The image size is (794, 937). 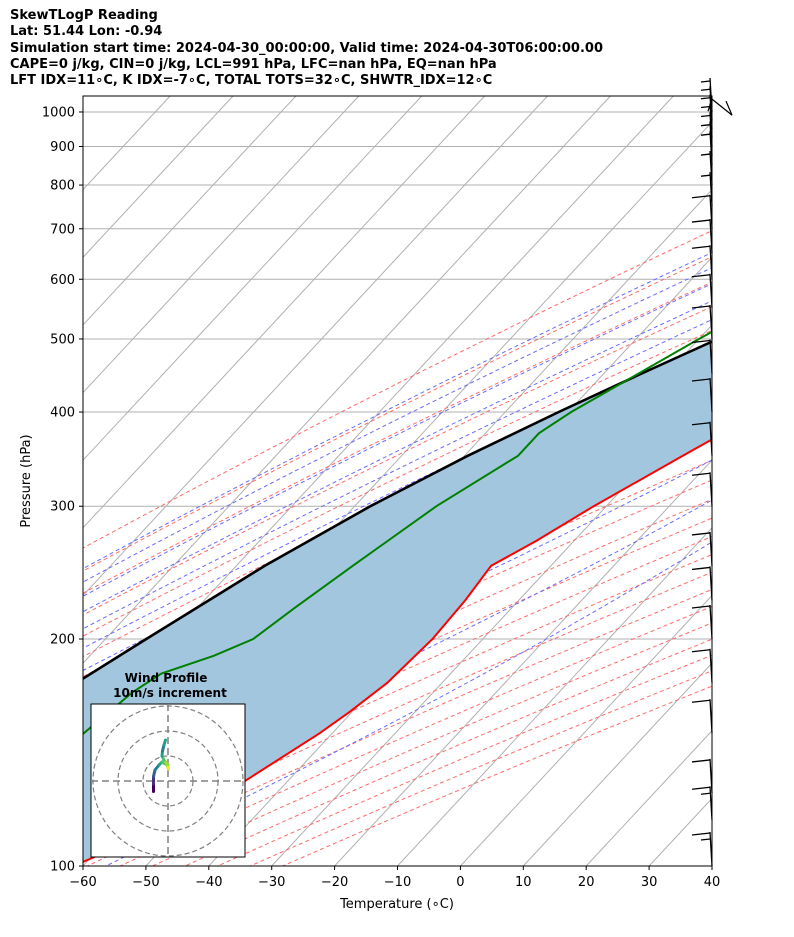 I want to click on x-tick-label: −40, so click(x=208, y=882).